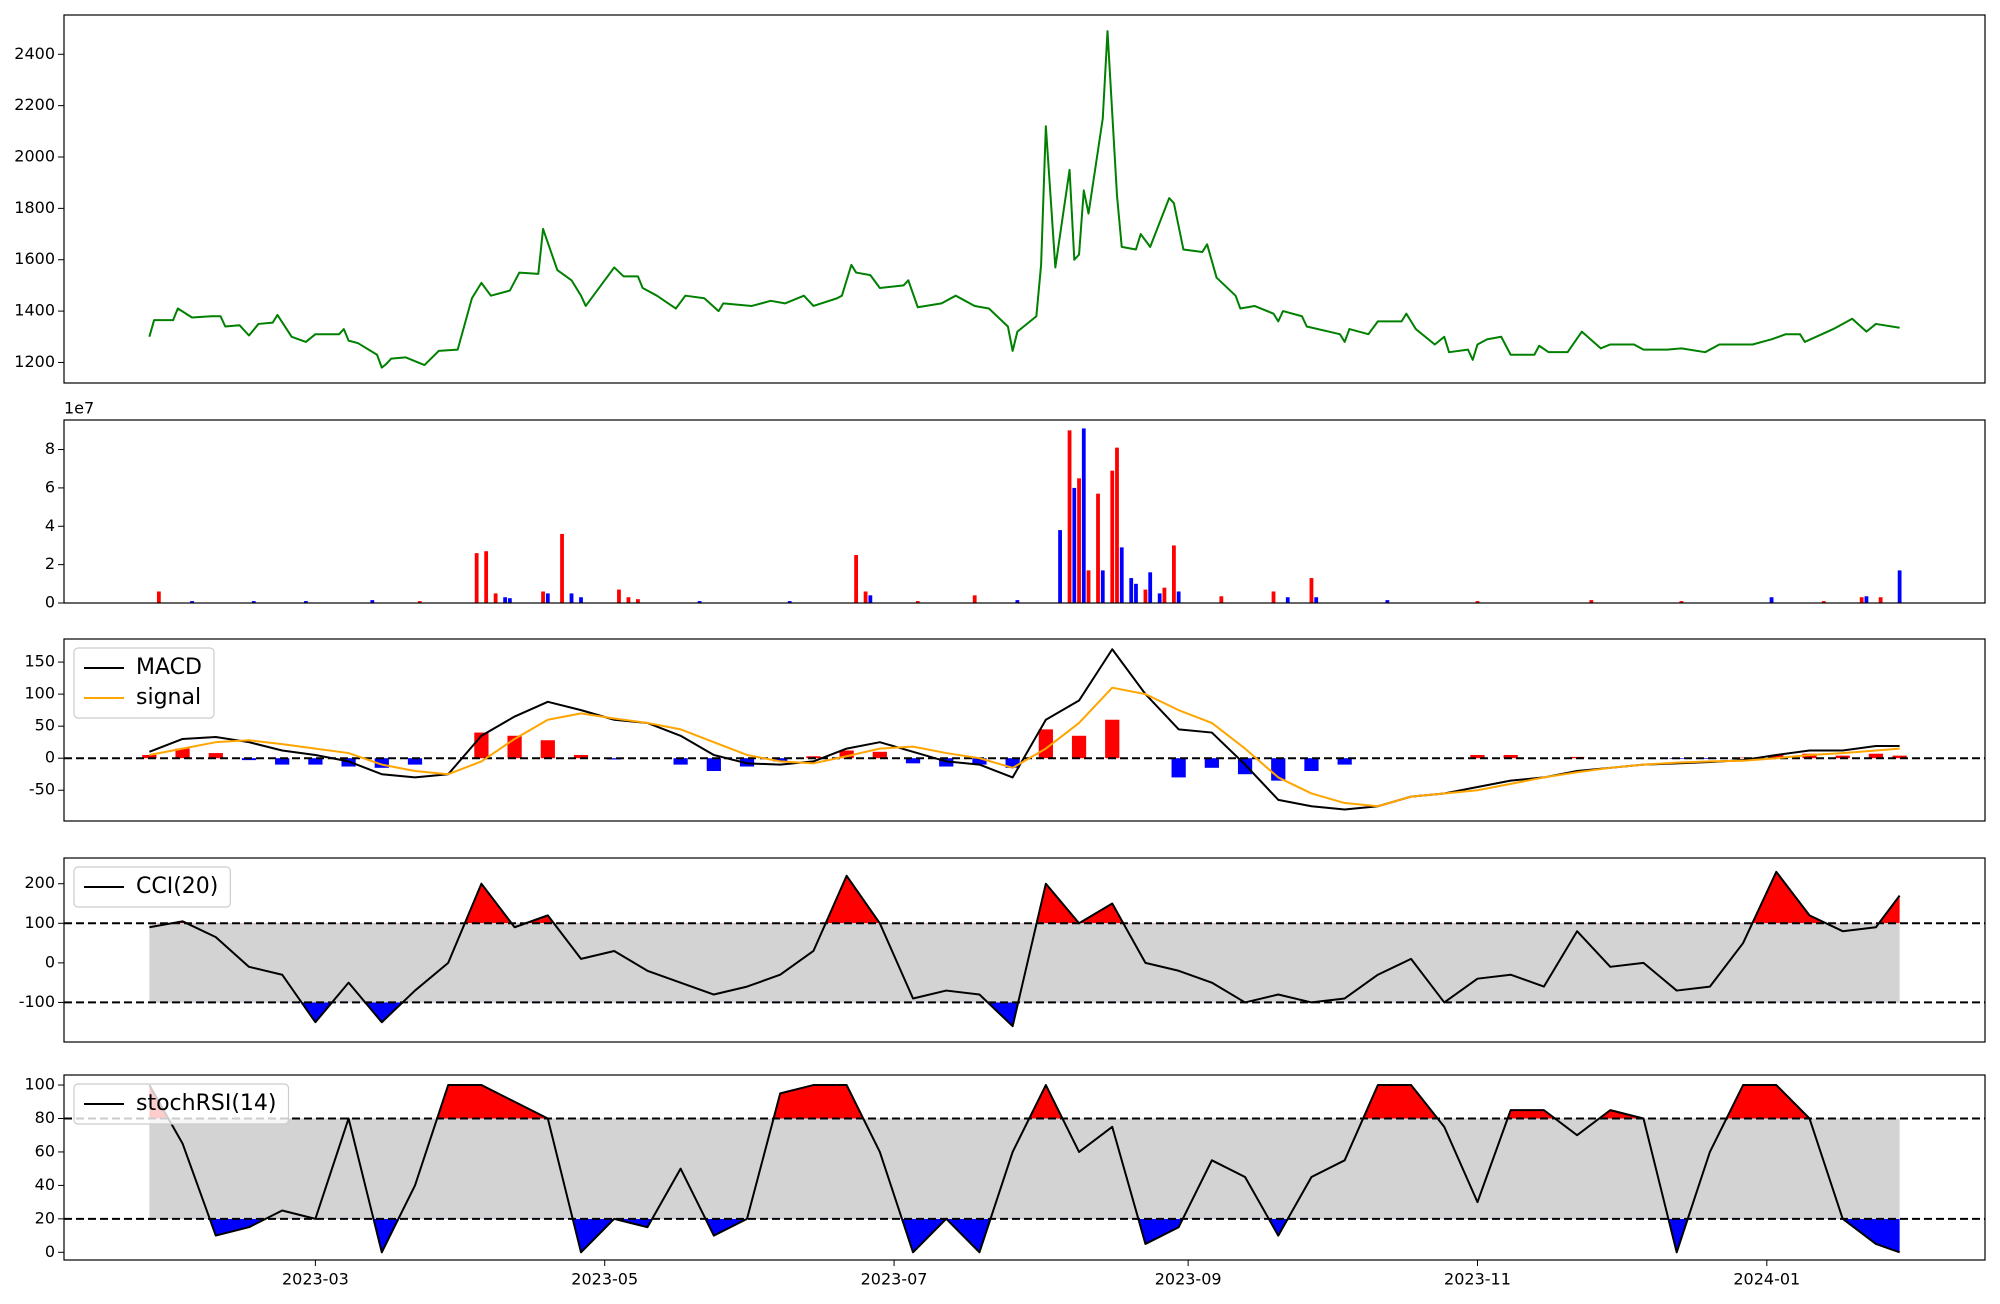 This screenshot has width=2000, height=1304. I want to click on y-tick-label: -100, so click(37, 1001).